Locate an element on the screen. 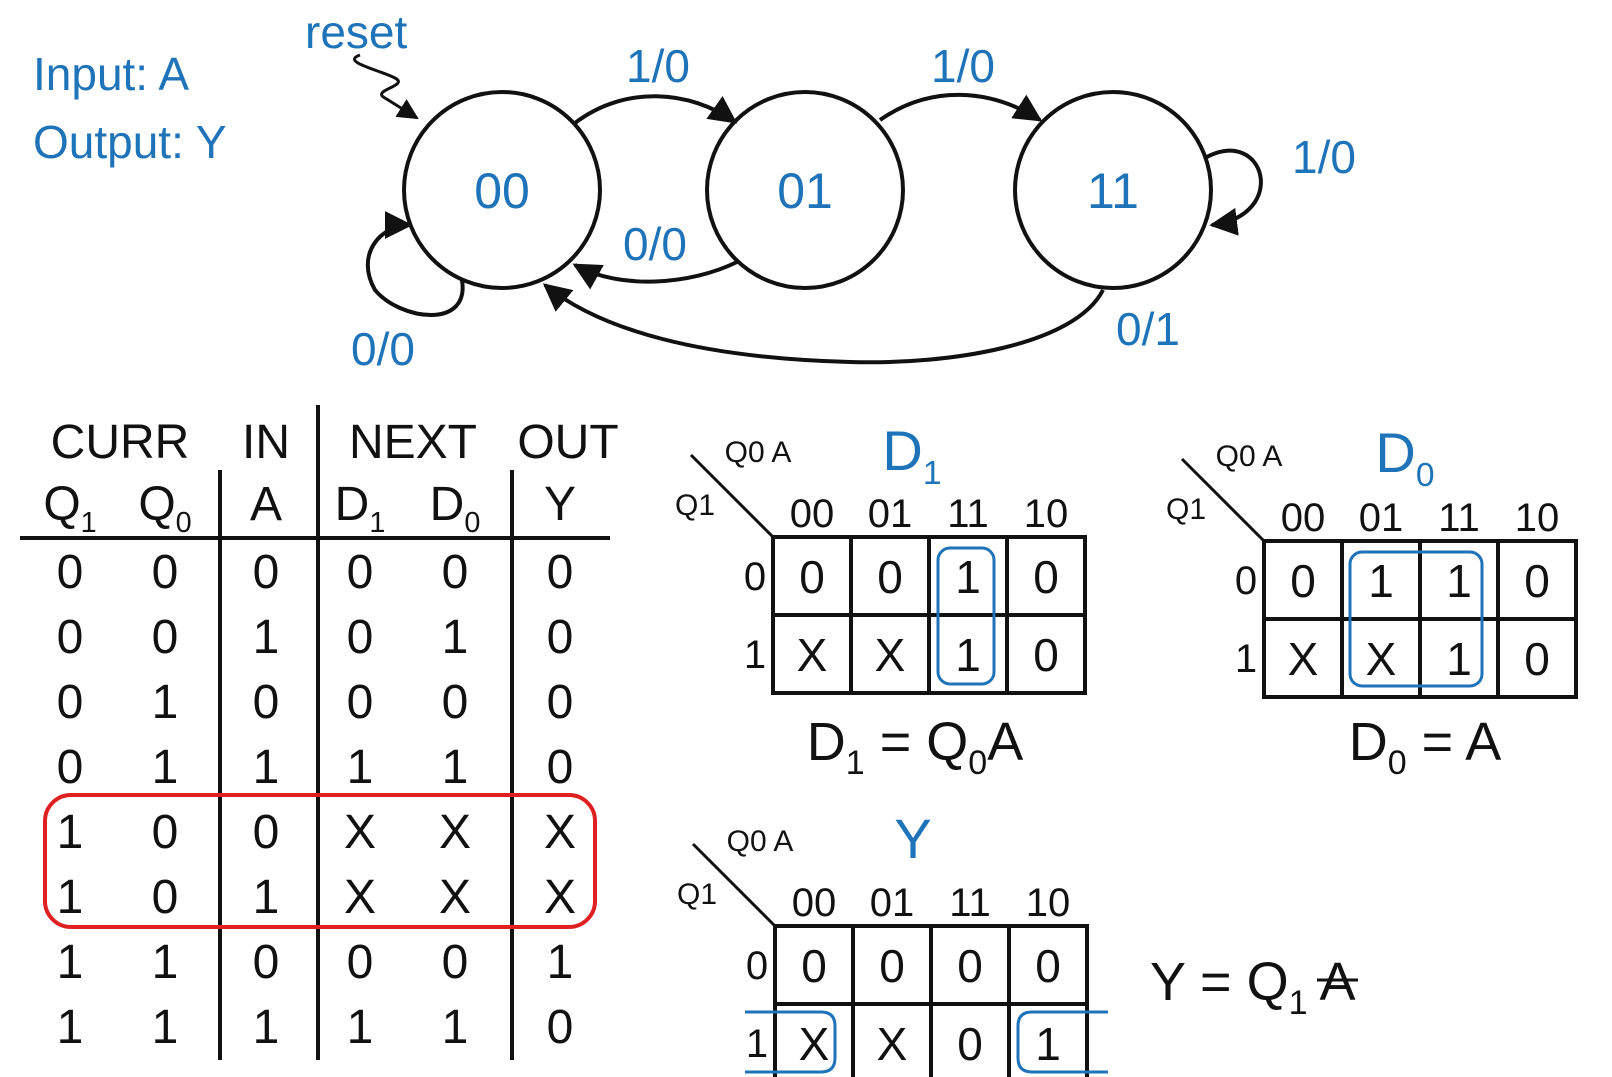 Image resolution: width=1612 pixels, height=1077 pixels. col-header-4: D0 is located at coordinates (455, 508).